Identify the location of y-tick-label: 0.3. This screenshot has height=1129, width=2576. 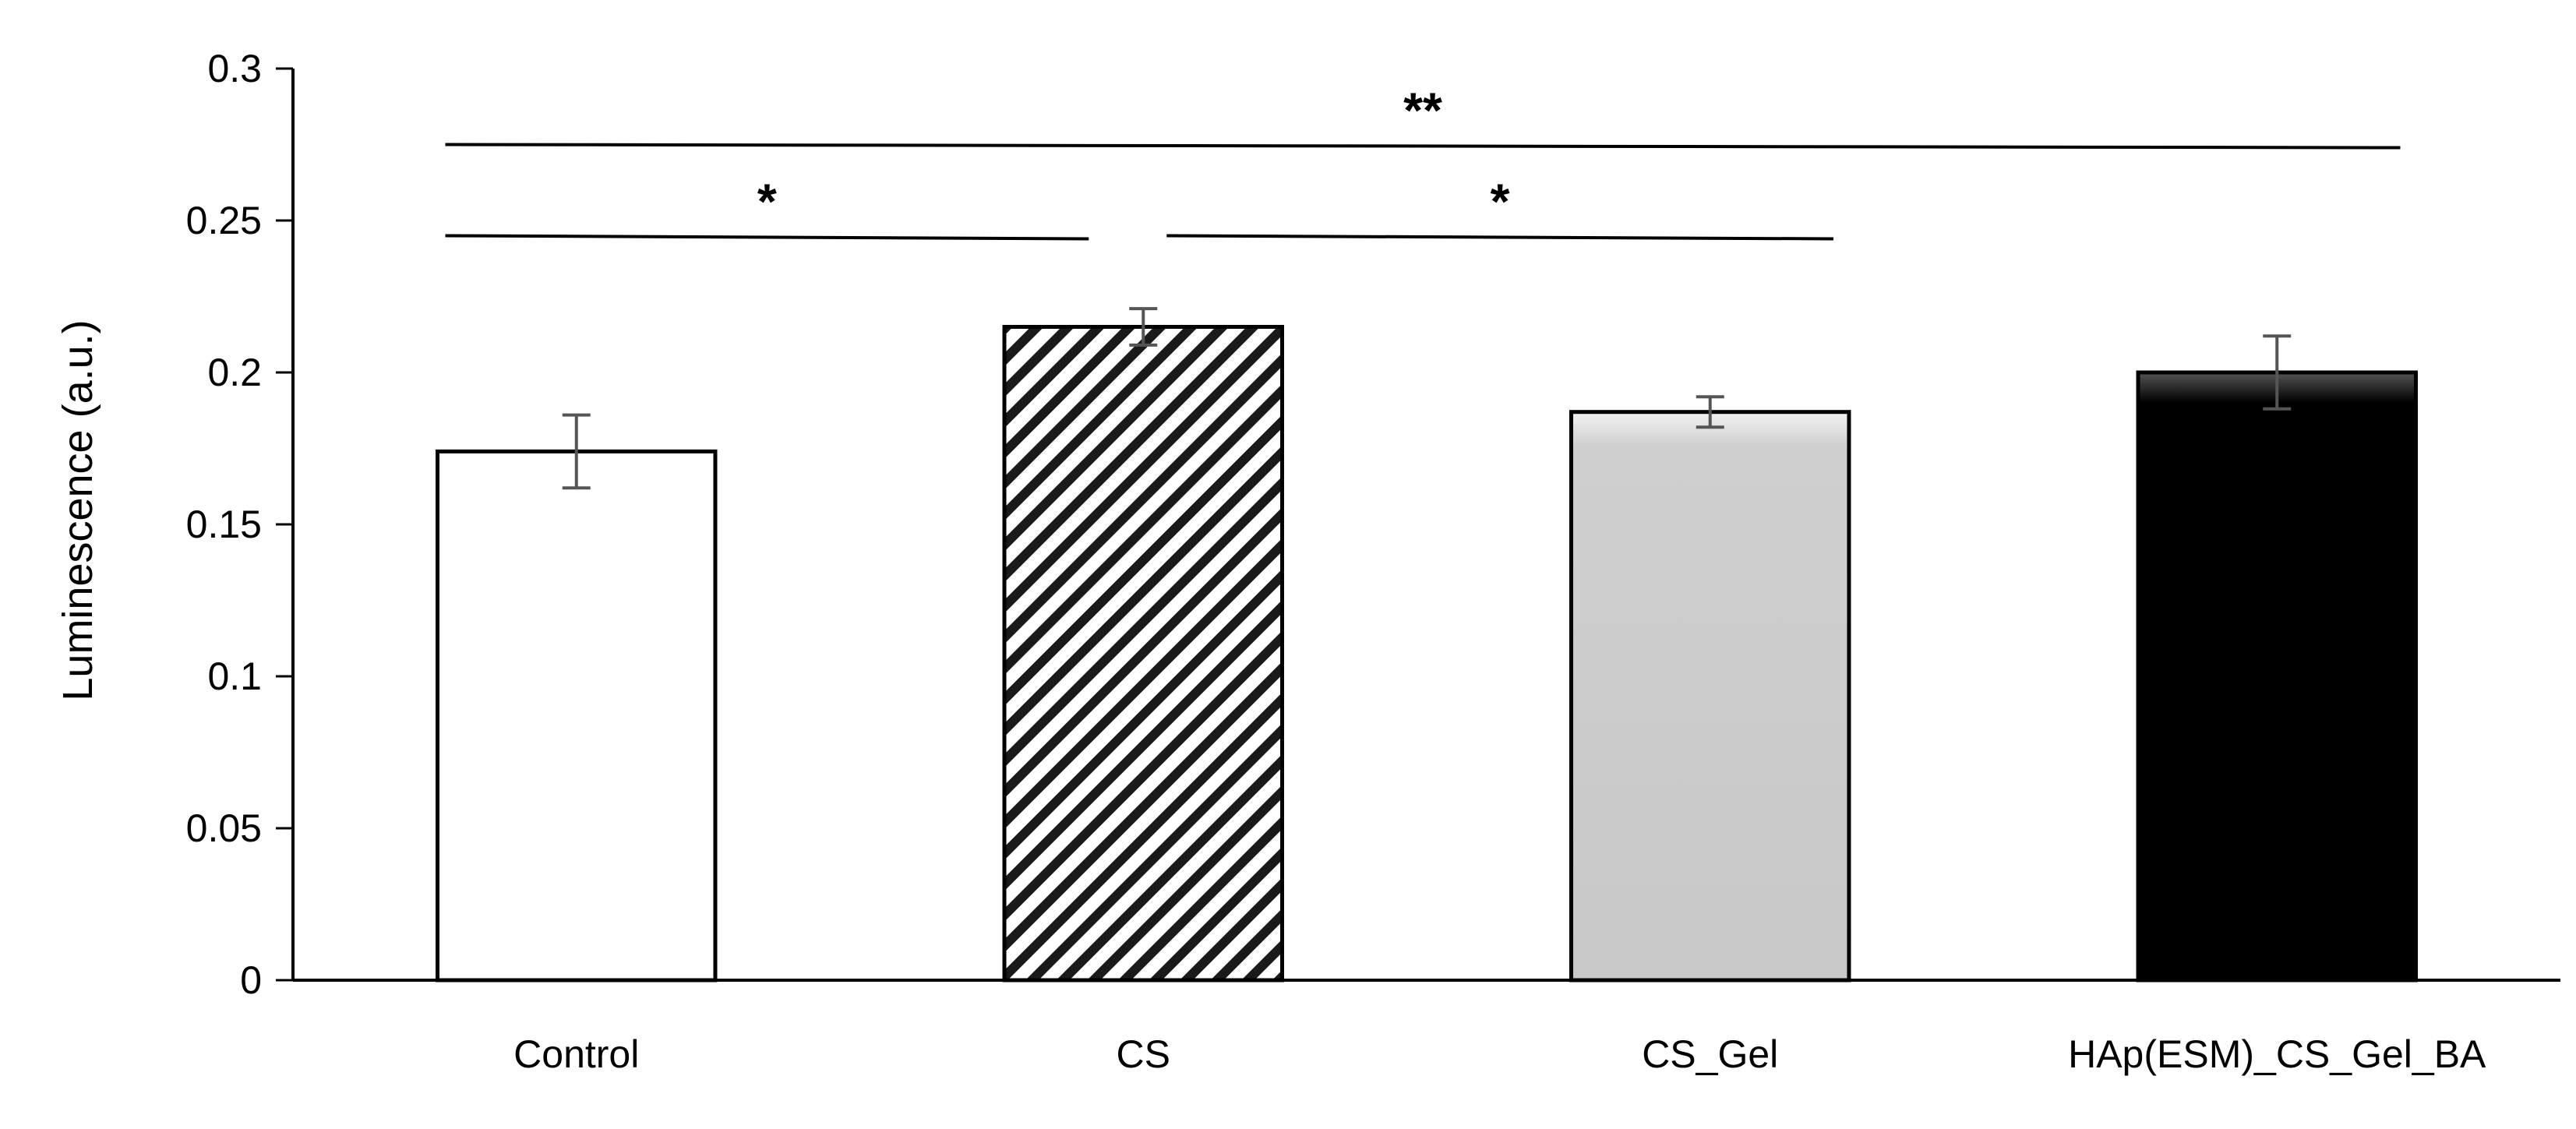
(234, 68).